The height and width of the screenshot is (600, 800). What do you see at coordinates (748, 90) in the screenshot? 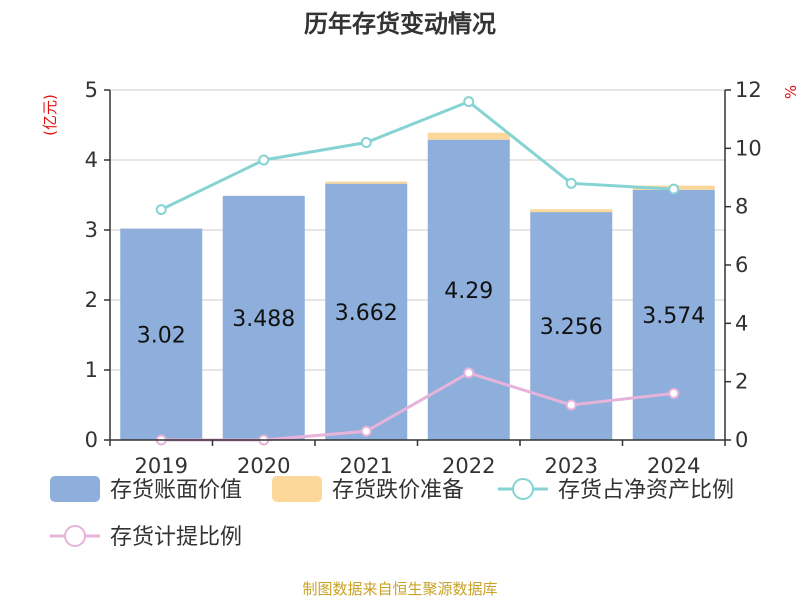
I see `right-tick-label: 12` at bounding box center [748, 90].